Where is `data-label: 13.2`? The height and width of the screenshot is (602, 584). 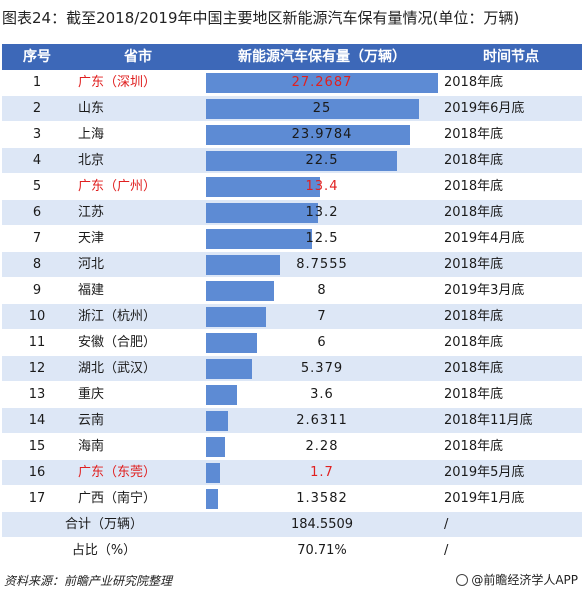
data-label: 13.2 is located at coordinates (322, 212).